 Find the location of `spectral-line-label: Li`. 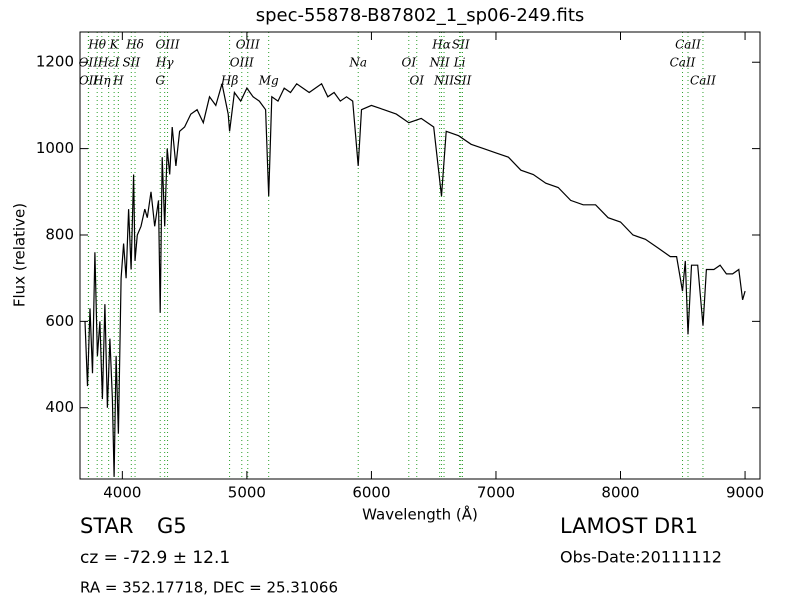

spectral-line-label: Li is located at coordinates (459, 63).